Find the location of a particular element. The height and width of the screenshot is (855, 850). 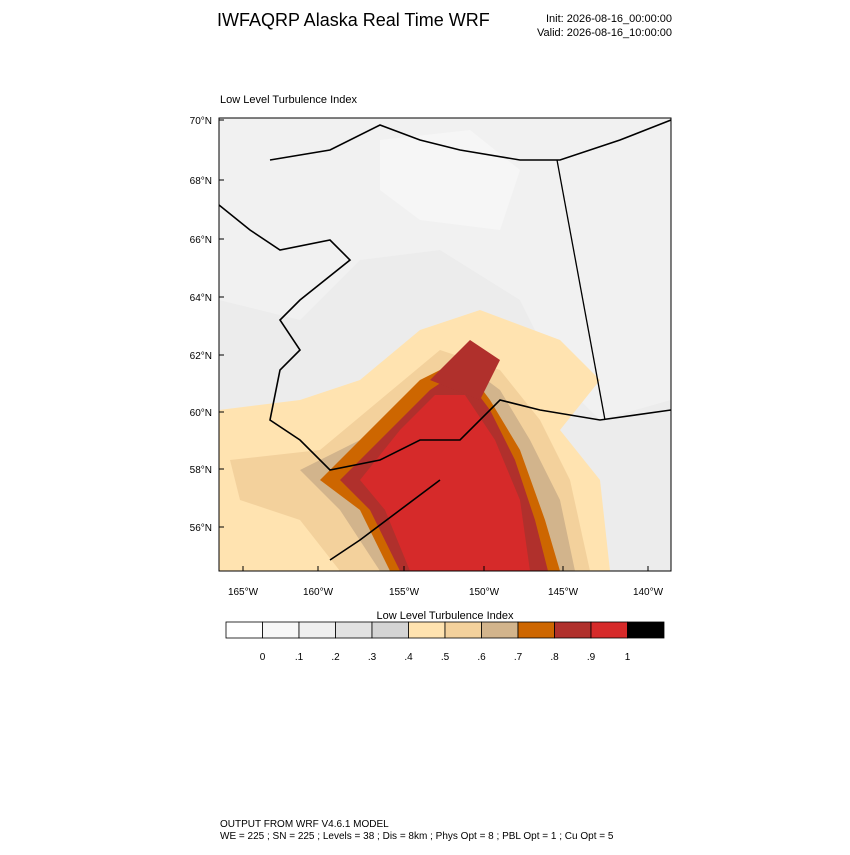

footer-line: OUTPUT FROM WRF V4.6.1 MODEL is located at coordinates (304, 824).